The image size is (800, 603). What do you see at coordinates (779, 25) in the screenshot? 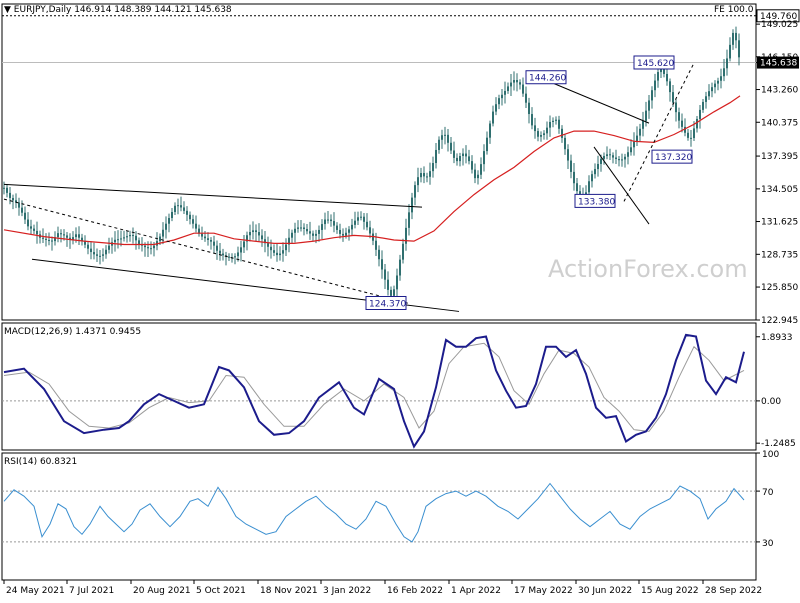
I see `price-tick-label: 149.025` at bounding box center [779, 25].